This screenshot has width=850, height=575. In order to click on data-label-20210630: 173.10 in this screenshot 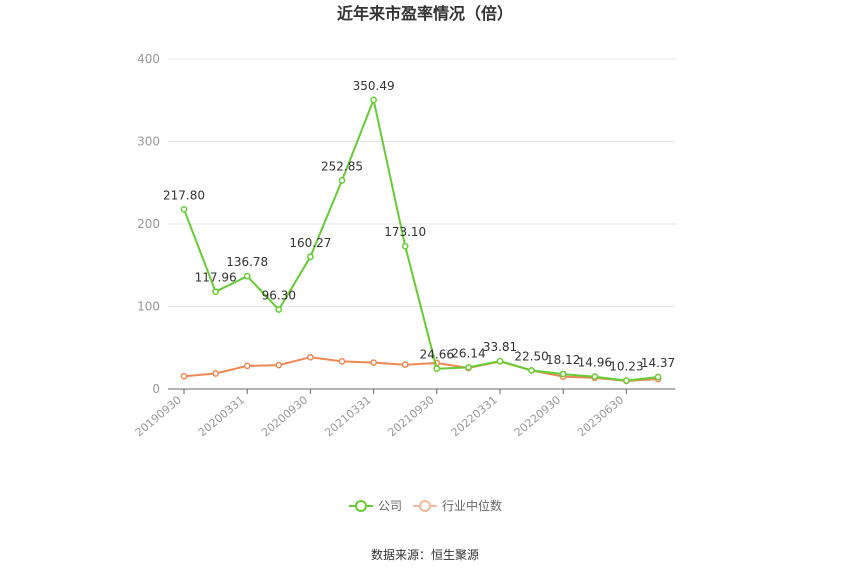, I will do `click(405, 232)`.